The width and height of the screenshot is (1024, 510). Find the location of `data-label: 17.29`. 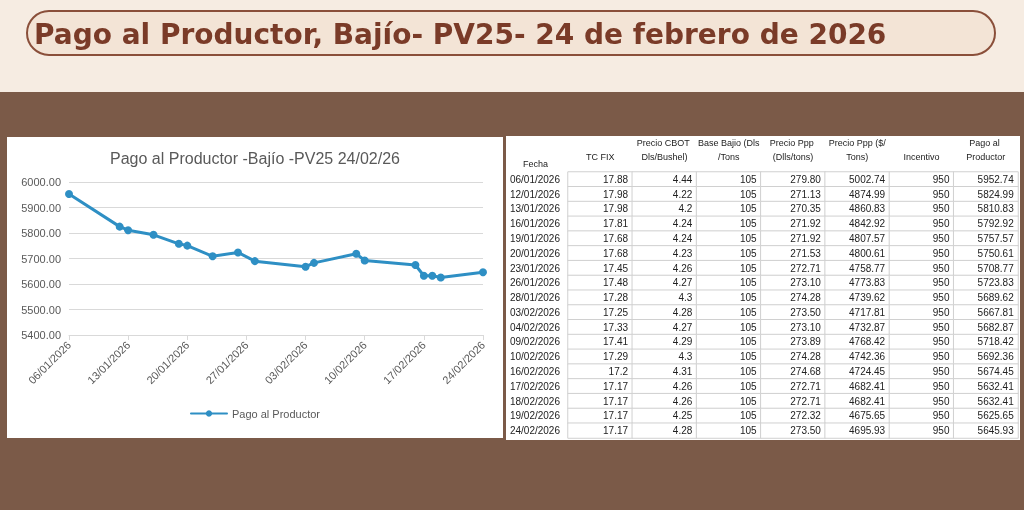

data-label: 17.29 is located at coordinates (616, 357).